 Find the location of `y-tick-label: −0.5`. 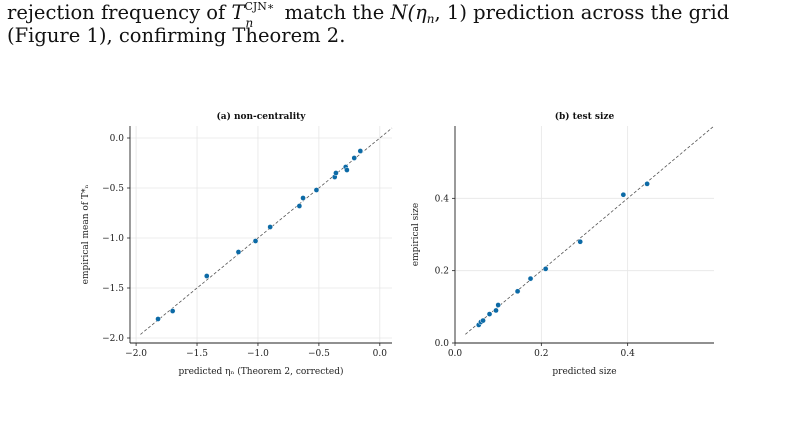

y-tick-label: −0.5 is located at coordinates (113, 189).